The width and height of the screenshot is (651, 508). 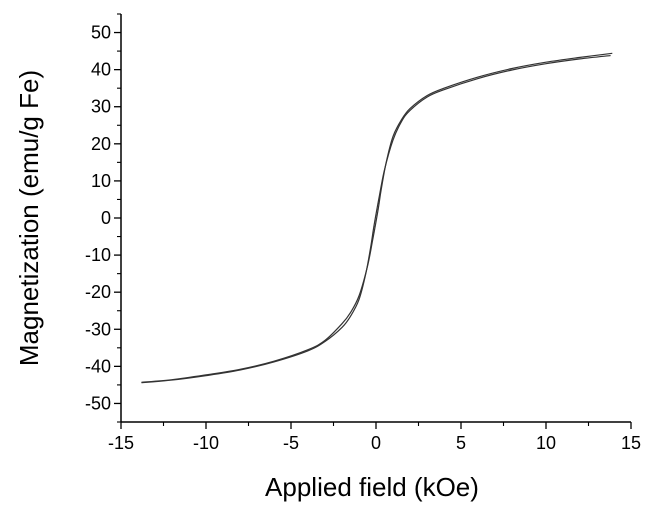 I want to click on y-axis-title: Magnetization (emu/g Fe), so click(x=29, y=218).